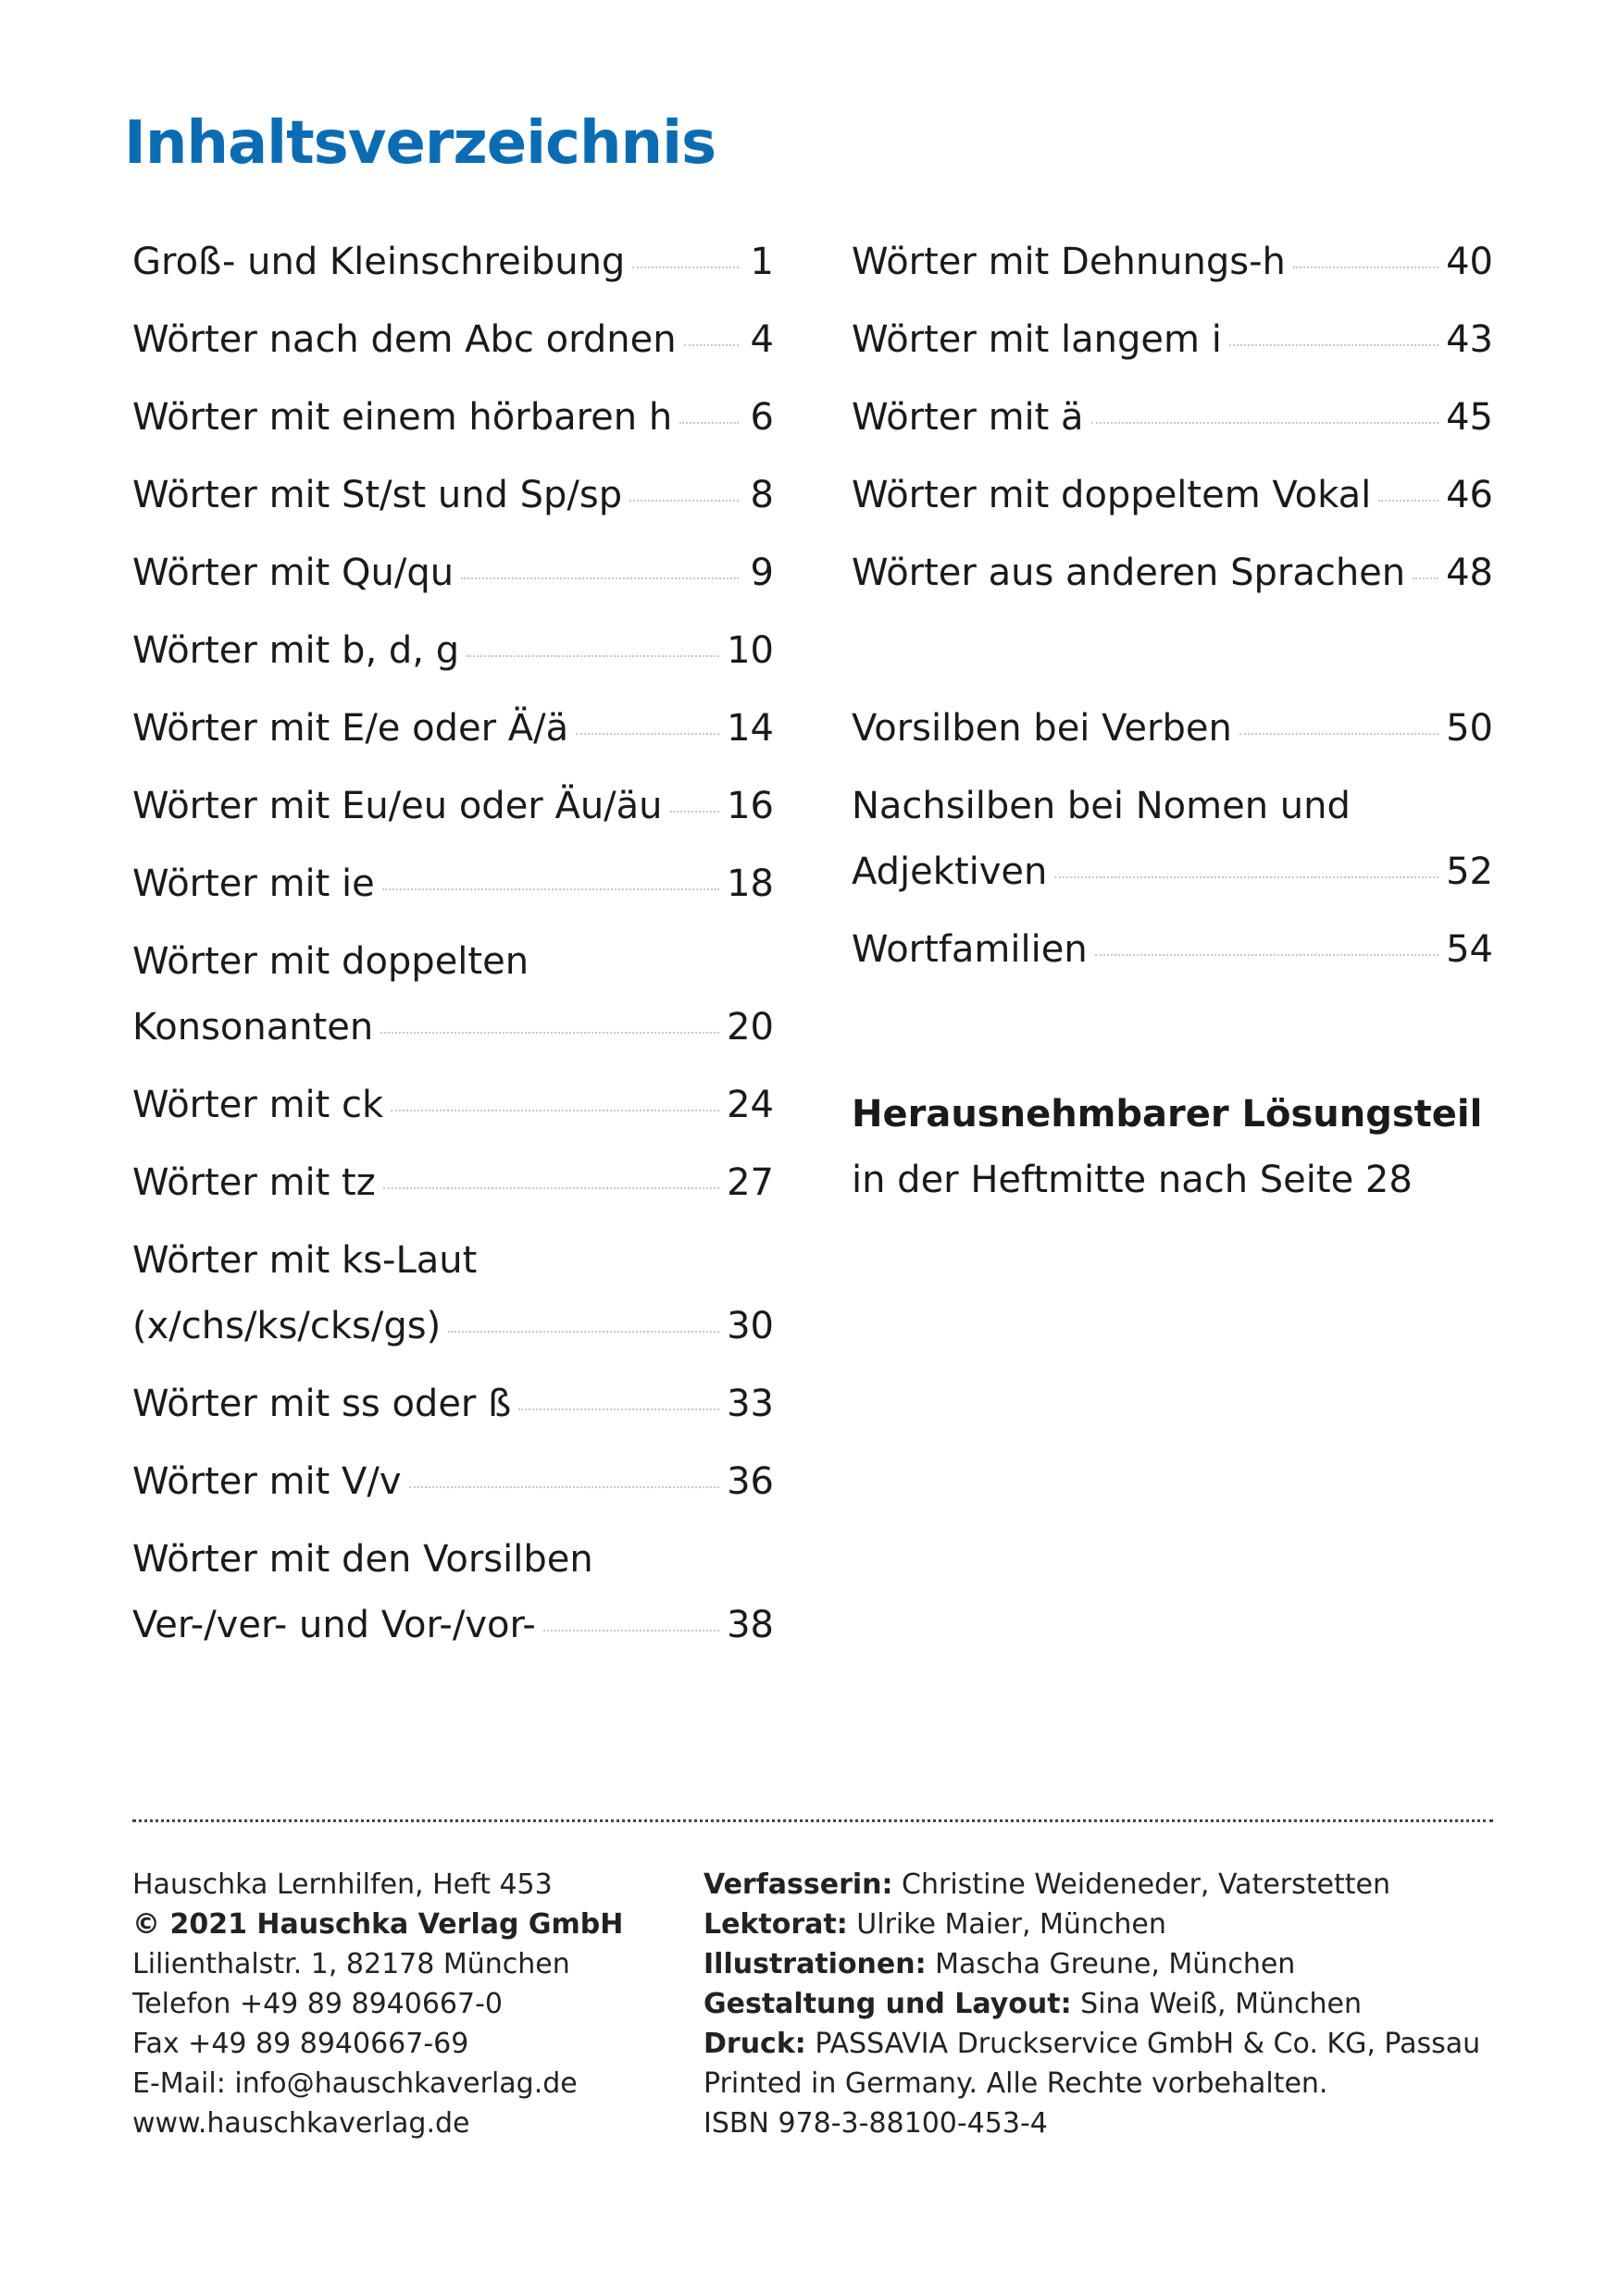 The width and height of the screenshot is (1619, 2296). I want to click on toc-entry-title: Wörter mit Qu/qu, so click(293, 573).